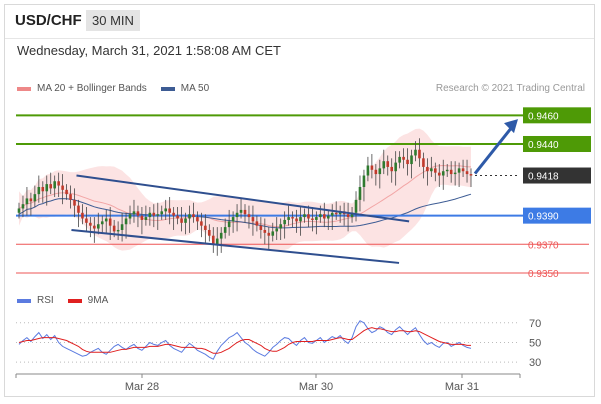  What do you see at coordinates (299, 22) in the screenshot?
I see `chart-header: USD/CHF 30 MIN` at bounding box center [299, 22].